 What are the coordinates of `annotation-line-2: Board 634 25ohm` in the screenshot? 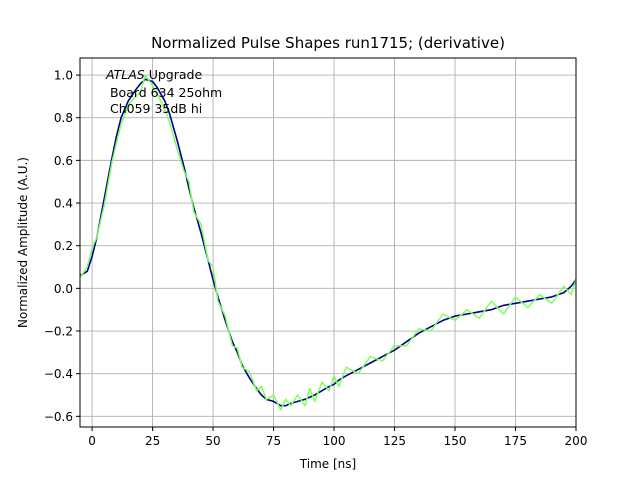 It's located at (164, 92).